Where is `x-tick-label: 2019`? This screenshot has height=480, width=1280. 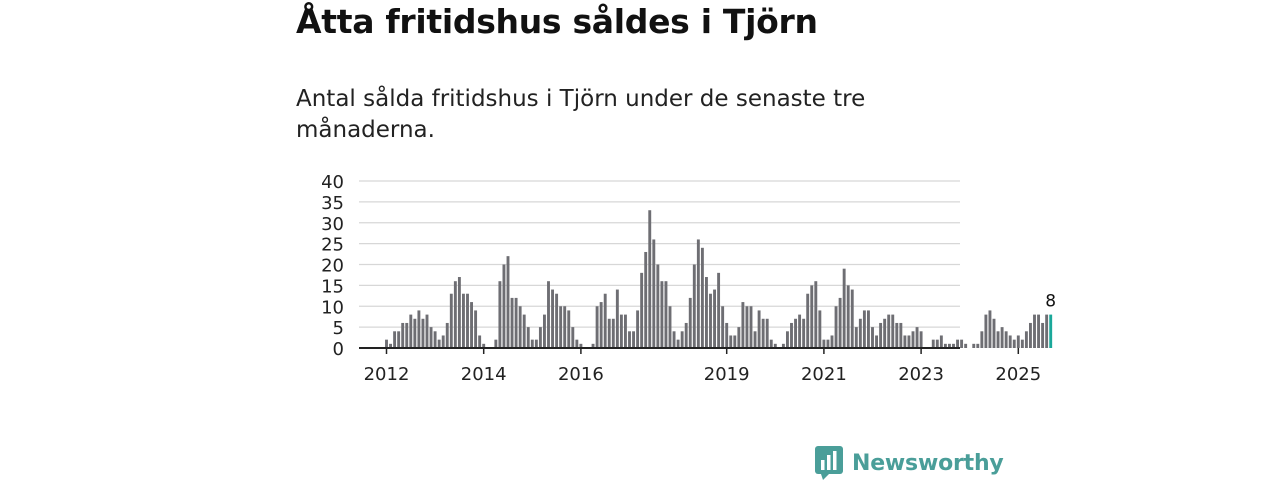
x-tick-label: 2019 is located at coordinates (727, 374).